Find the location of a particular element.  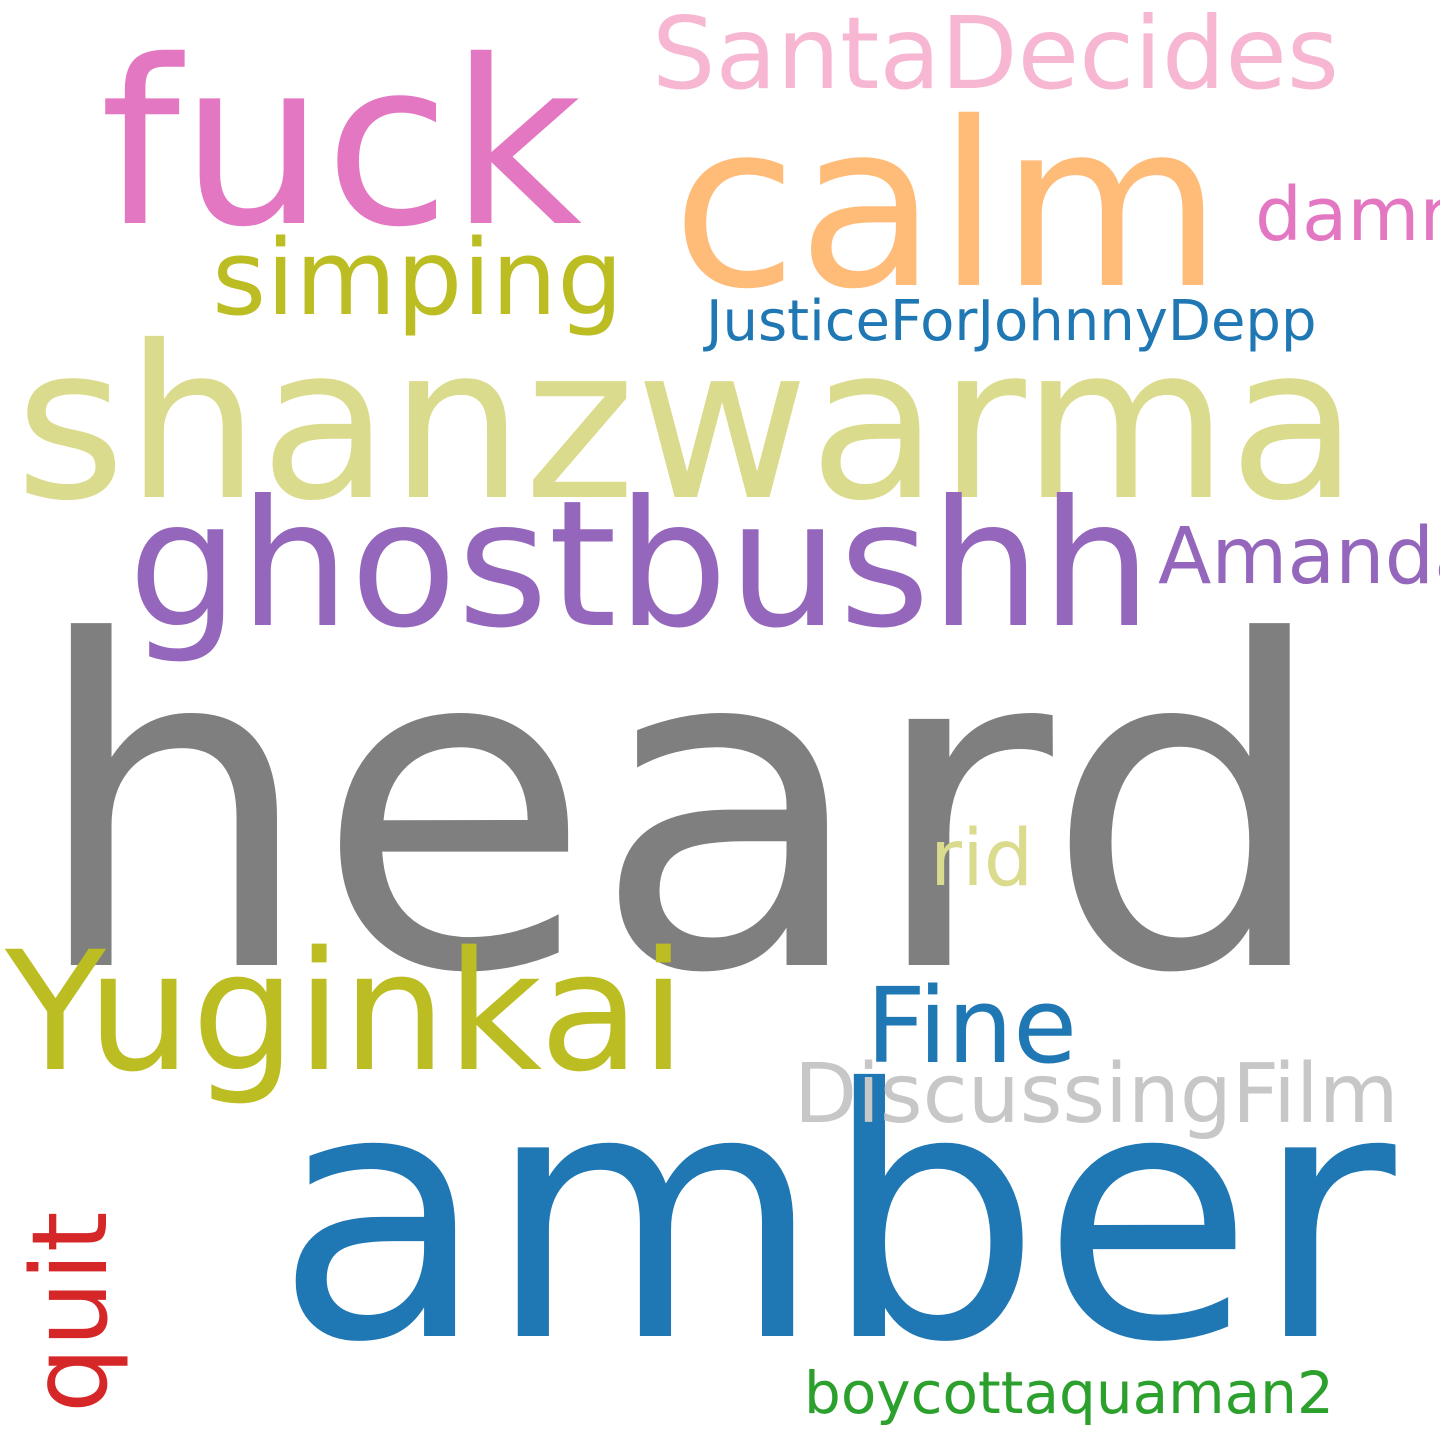

word-justicefordepp: JusticeForJohnnyDepp is located at coordinates (1011, 321).